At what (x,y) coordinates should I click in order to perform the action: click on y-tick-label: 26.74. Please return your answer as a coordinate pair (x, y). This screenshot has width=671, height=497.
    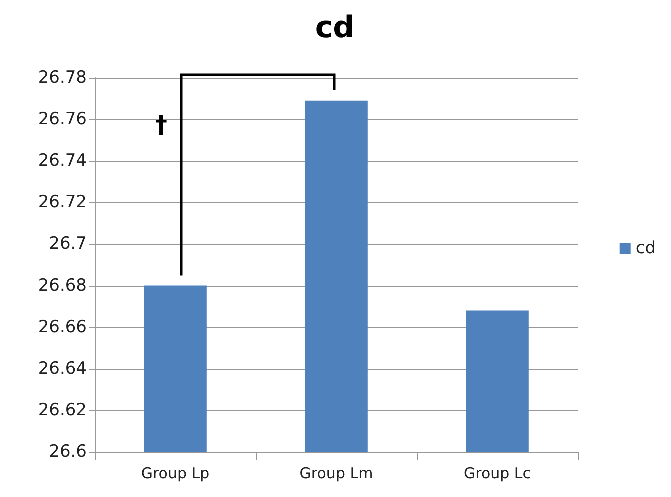
    Looking at the image, I should click on (62, 161).